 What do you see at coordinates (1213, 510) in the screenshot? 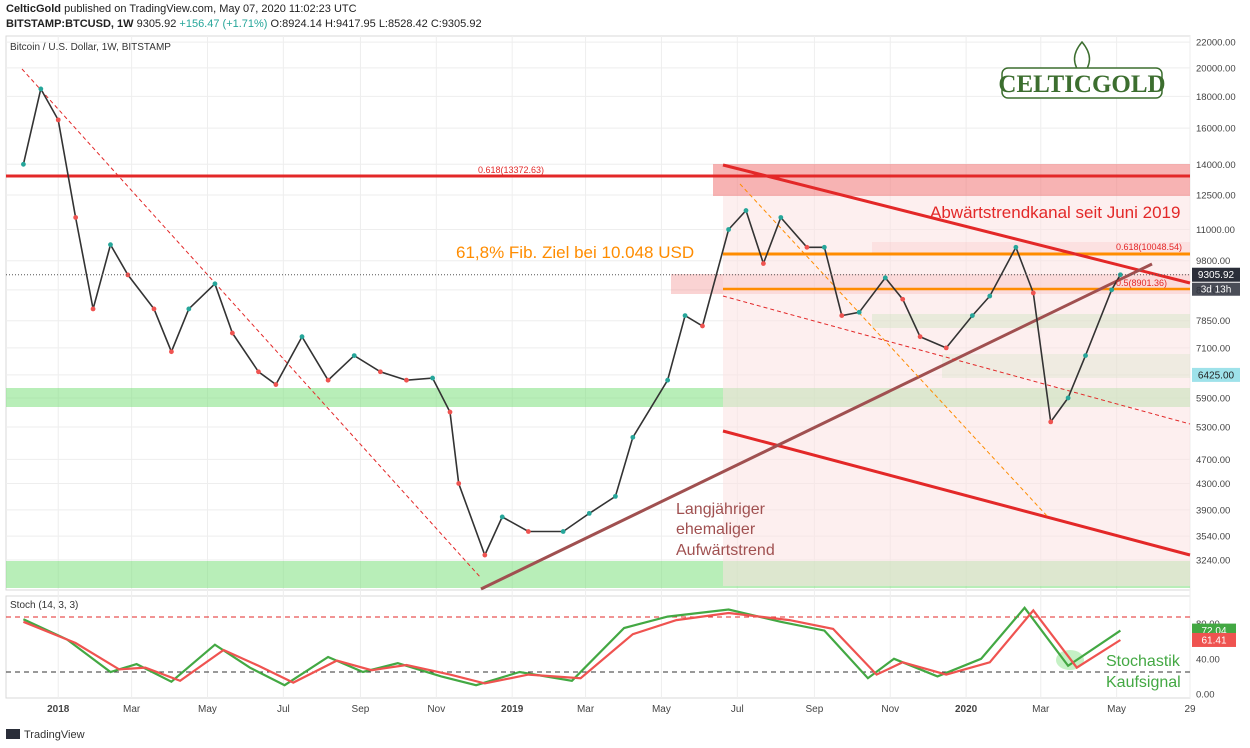
I see `price-tick-16: 3900.00` at bounding box center [1213, 510].